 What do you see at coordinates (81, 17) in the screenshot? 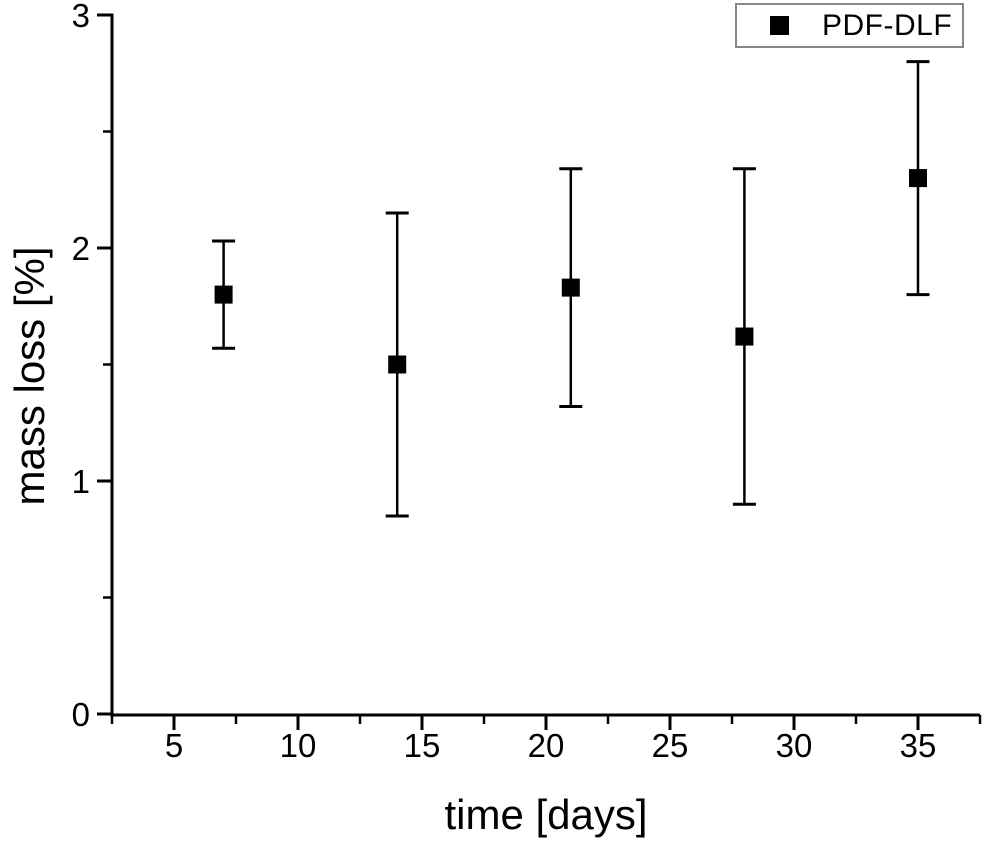
I see `y-tick-label: 3` at bounding box center [81, 17].